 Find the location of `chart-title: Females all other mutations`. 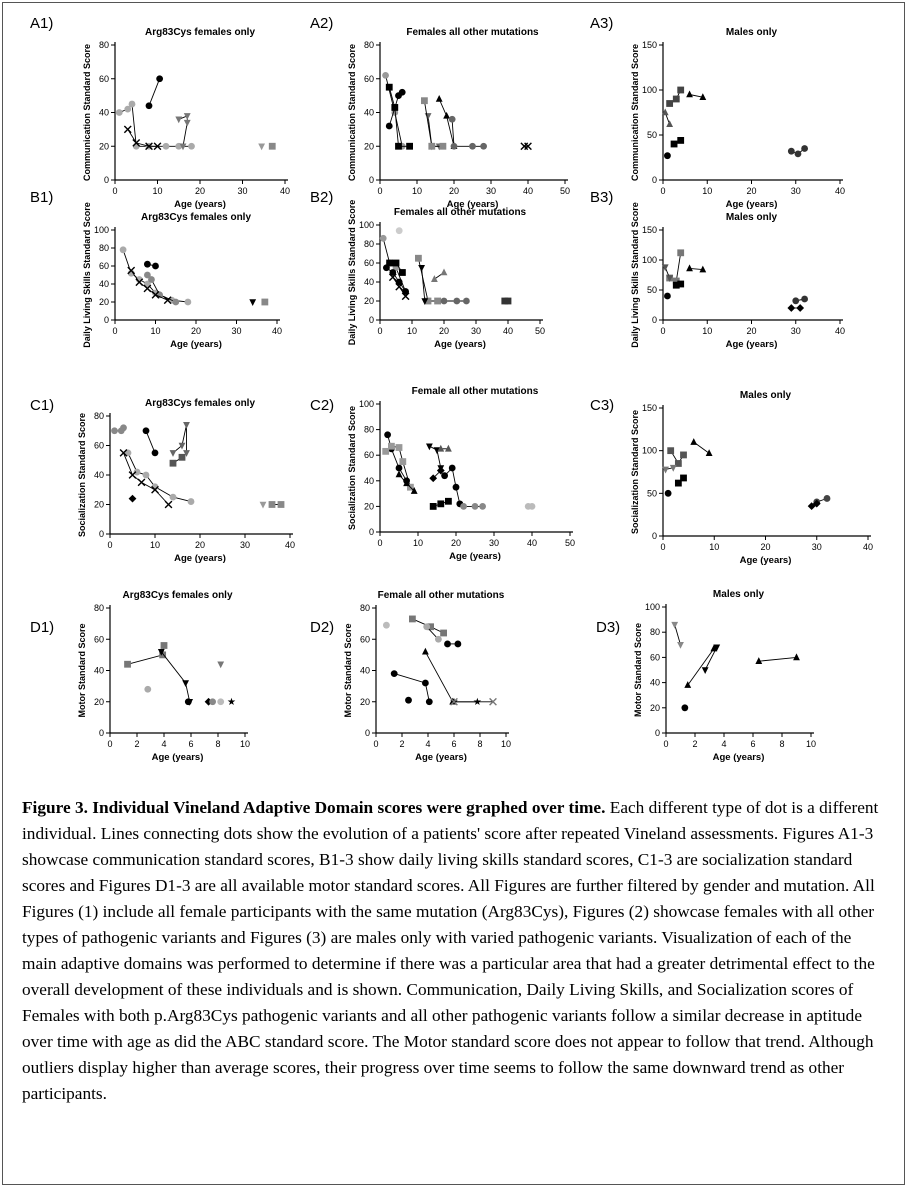

chart-title: Females all other mutations is located at coordinates (460, 212).